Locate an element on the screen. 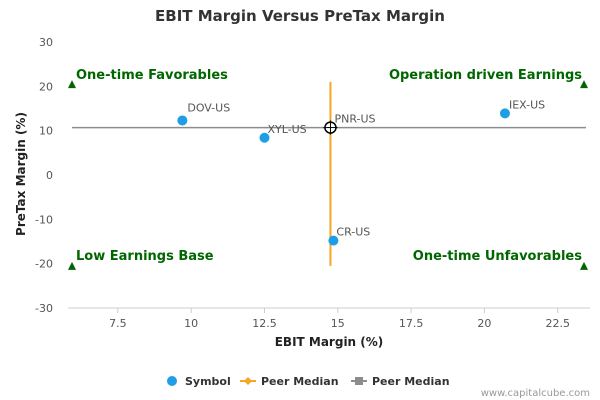  point-xyl-us is located at coordinates (264, 137).